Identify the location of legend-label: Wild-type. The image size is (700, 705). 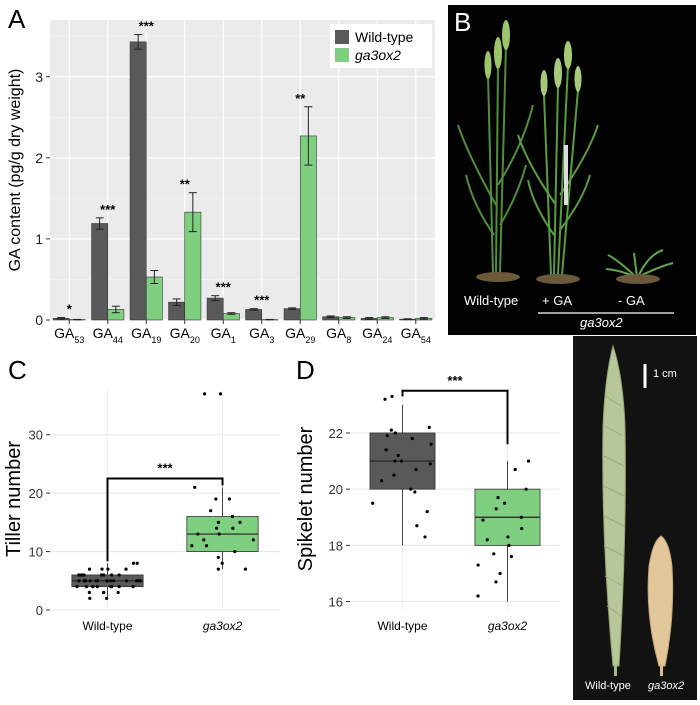
(384, 37).